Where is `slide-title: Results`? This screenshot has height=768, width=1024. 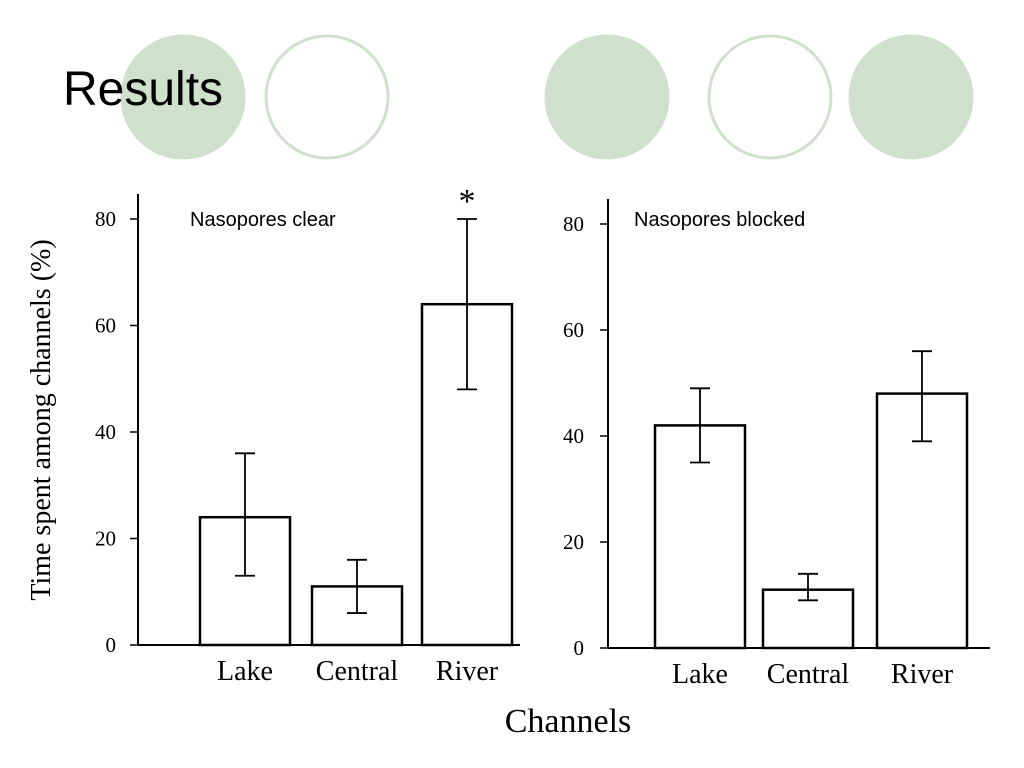
slide-title: Results is located at coordinates (143, 89).